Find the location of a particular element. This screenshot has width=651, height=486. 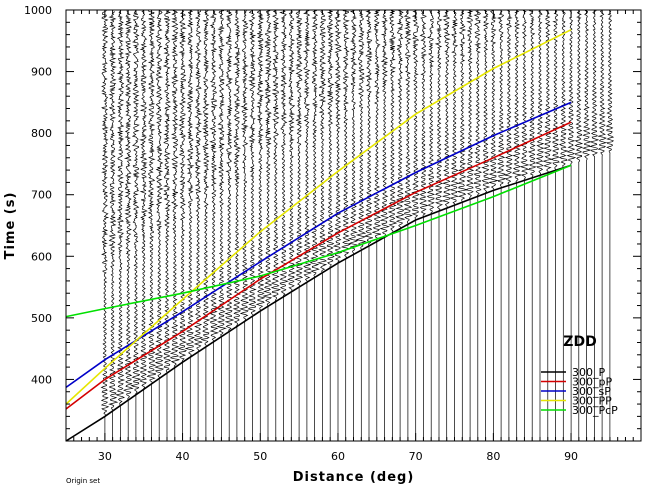

x-tick-label: 80 is located at coordinates (493, 456).